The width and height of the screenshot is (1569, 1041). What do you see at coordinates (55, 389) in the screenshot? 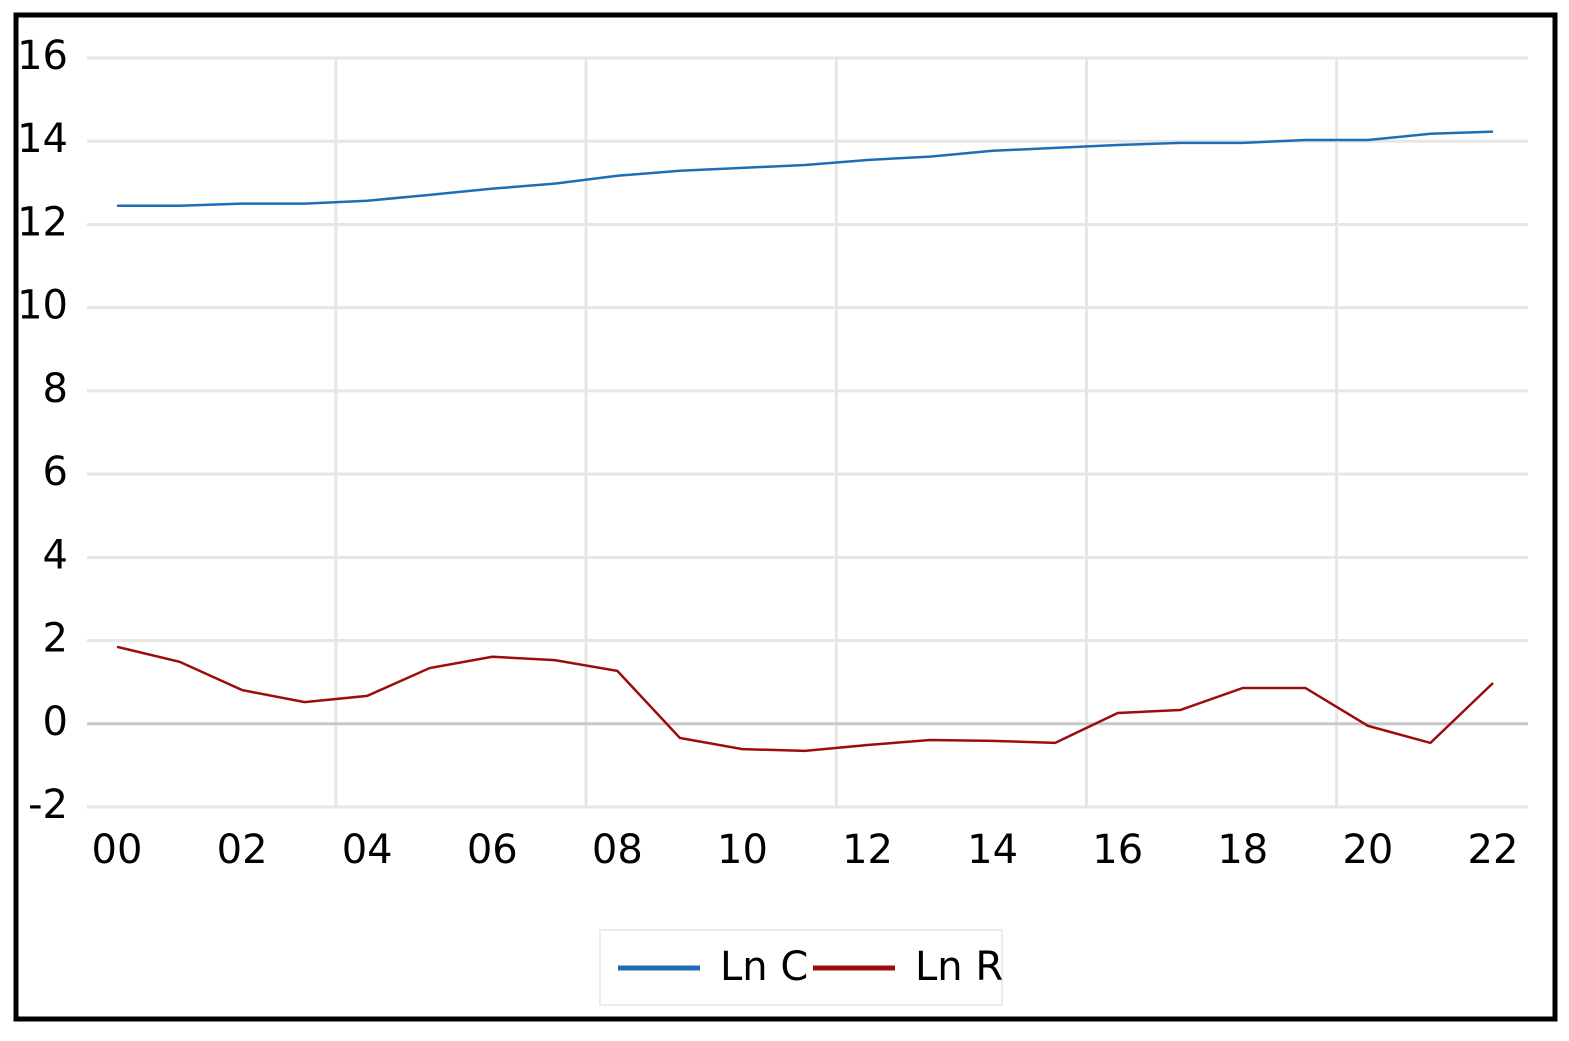
I see `y-tick-label: 8` at bounding box center [55, 389].